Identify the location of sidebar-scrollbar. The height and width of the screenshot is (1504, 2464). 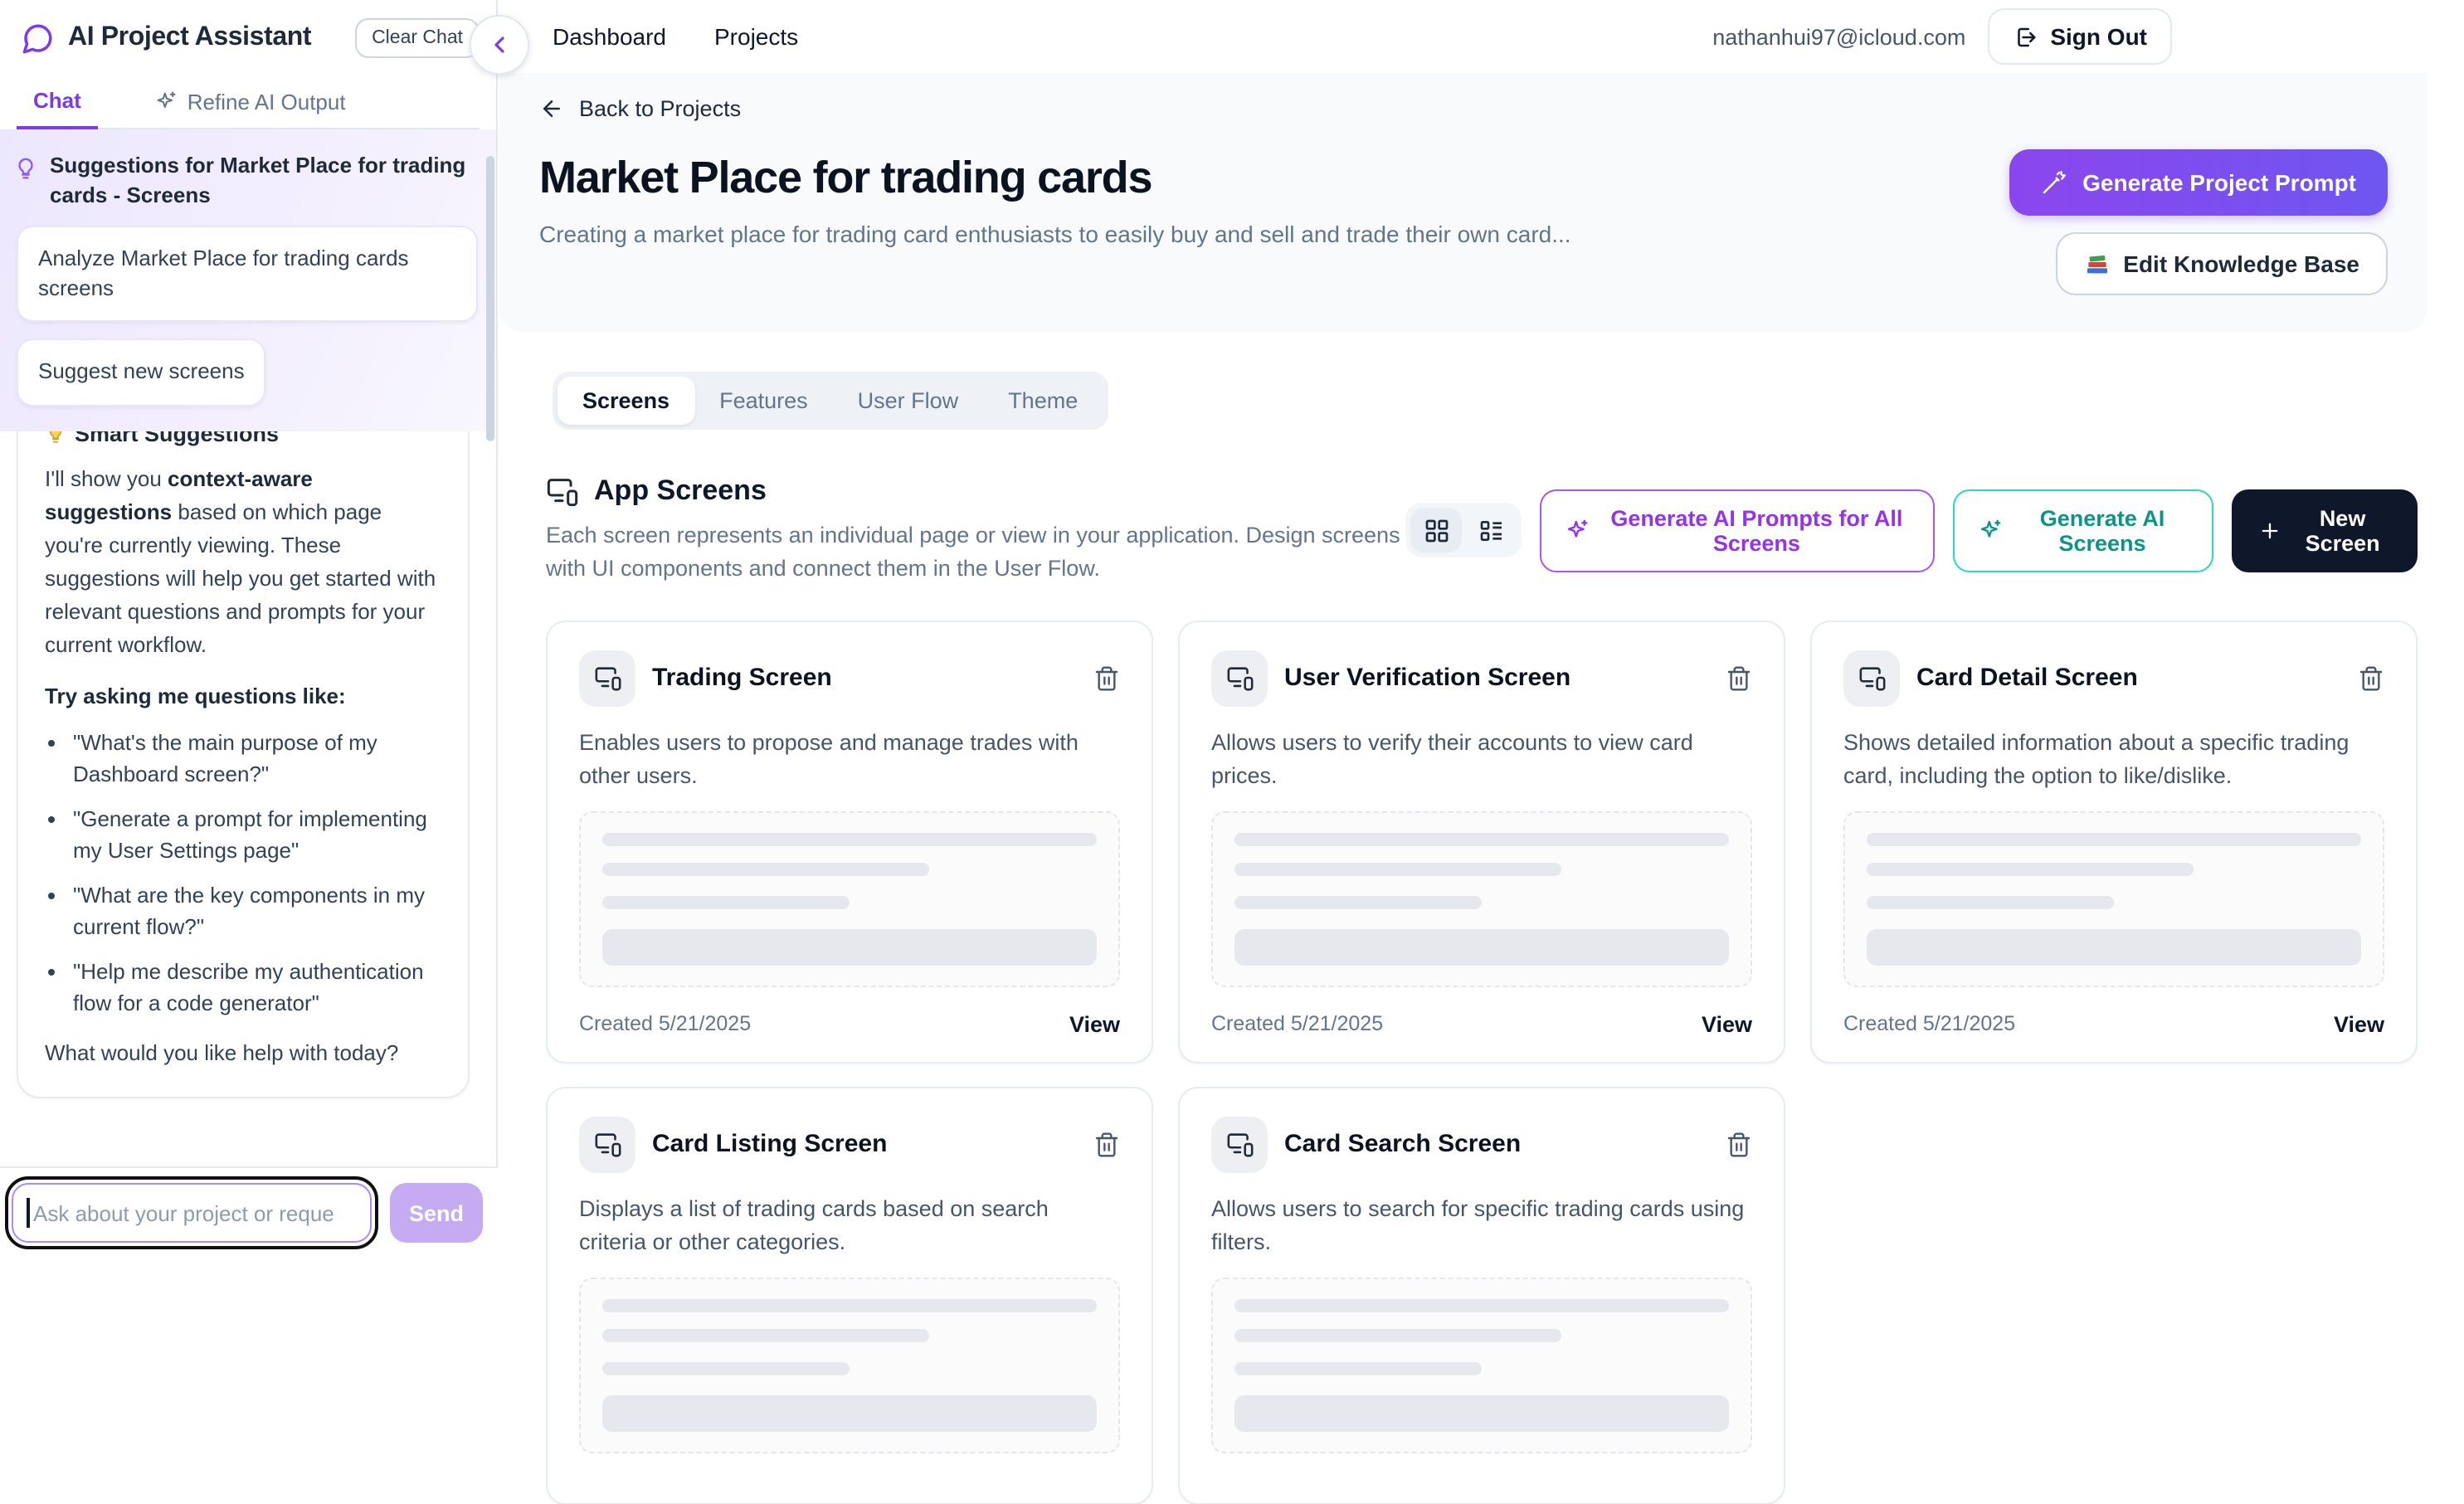
(490, 298).